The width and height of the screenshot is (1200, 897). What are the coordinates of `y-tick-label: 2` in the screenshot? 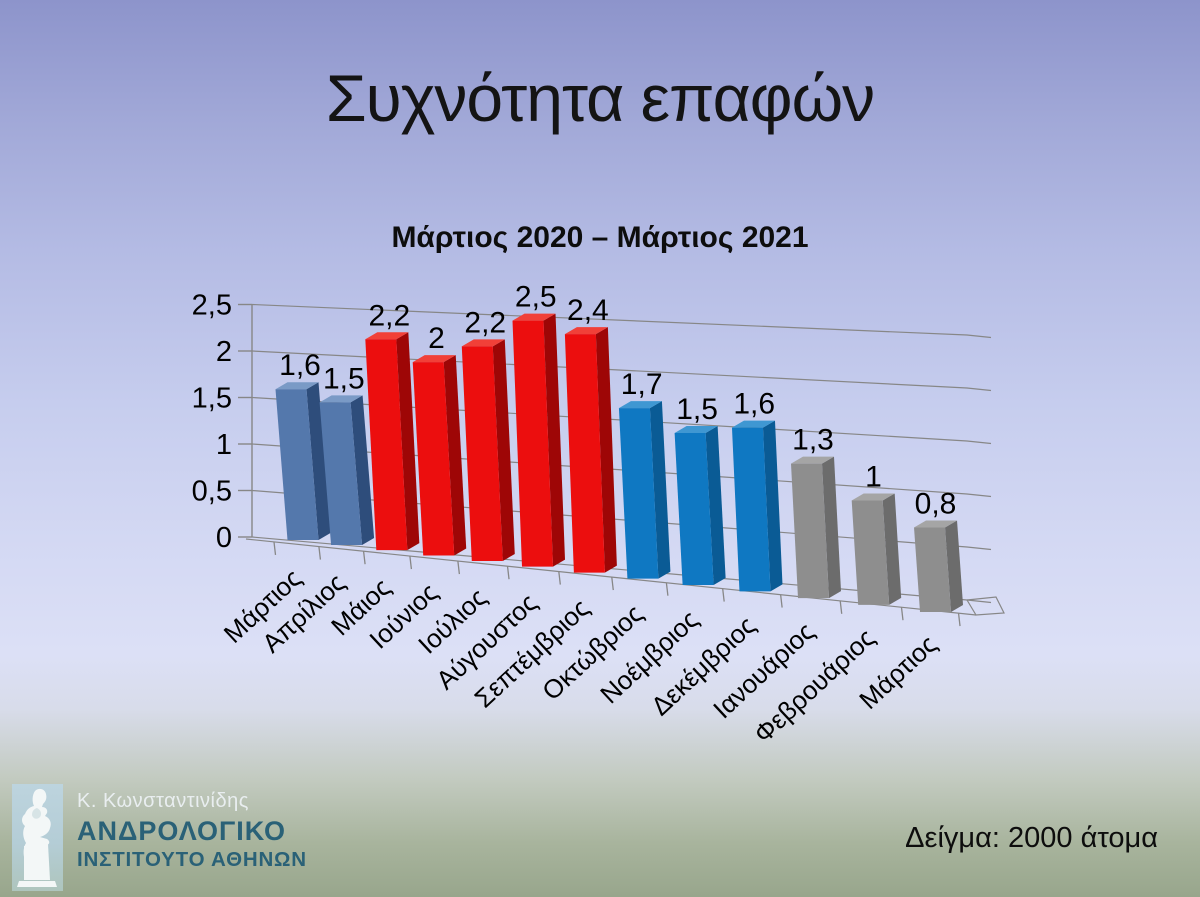 It's located at (224, 352).